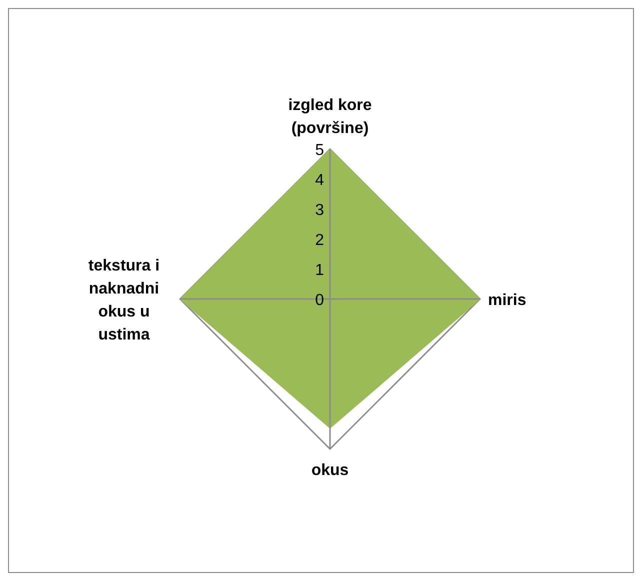  I want to click on spoke-label: izgled kore (površine), so click(330, 117).